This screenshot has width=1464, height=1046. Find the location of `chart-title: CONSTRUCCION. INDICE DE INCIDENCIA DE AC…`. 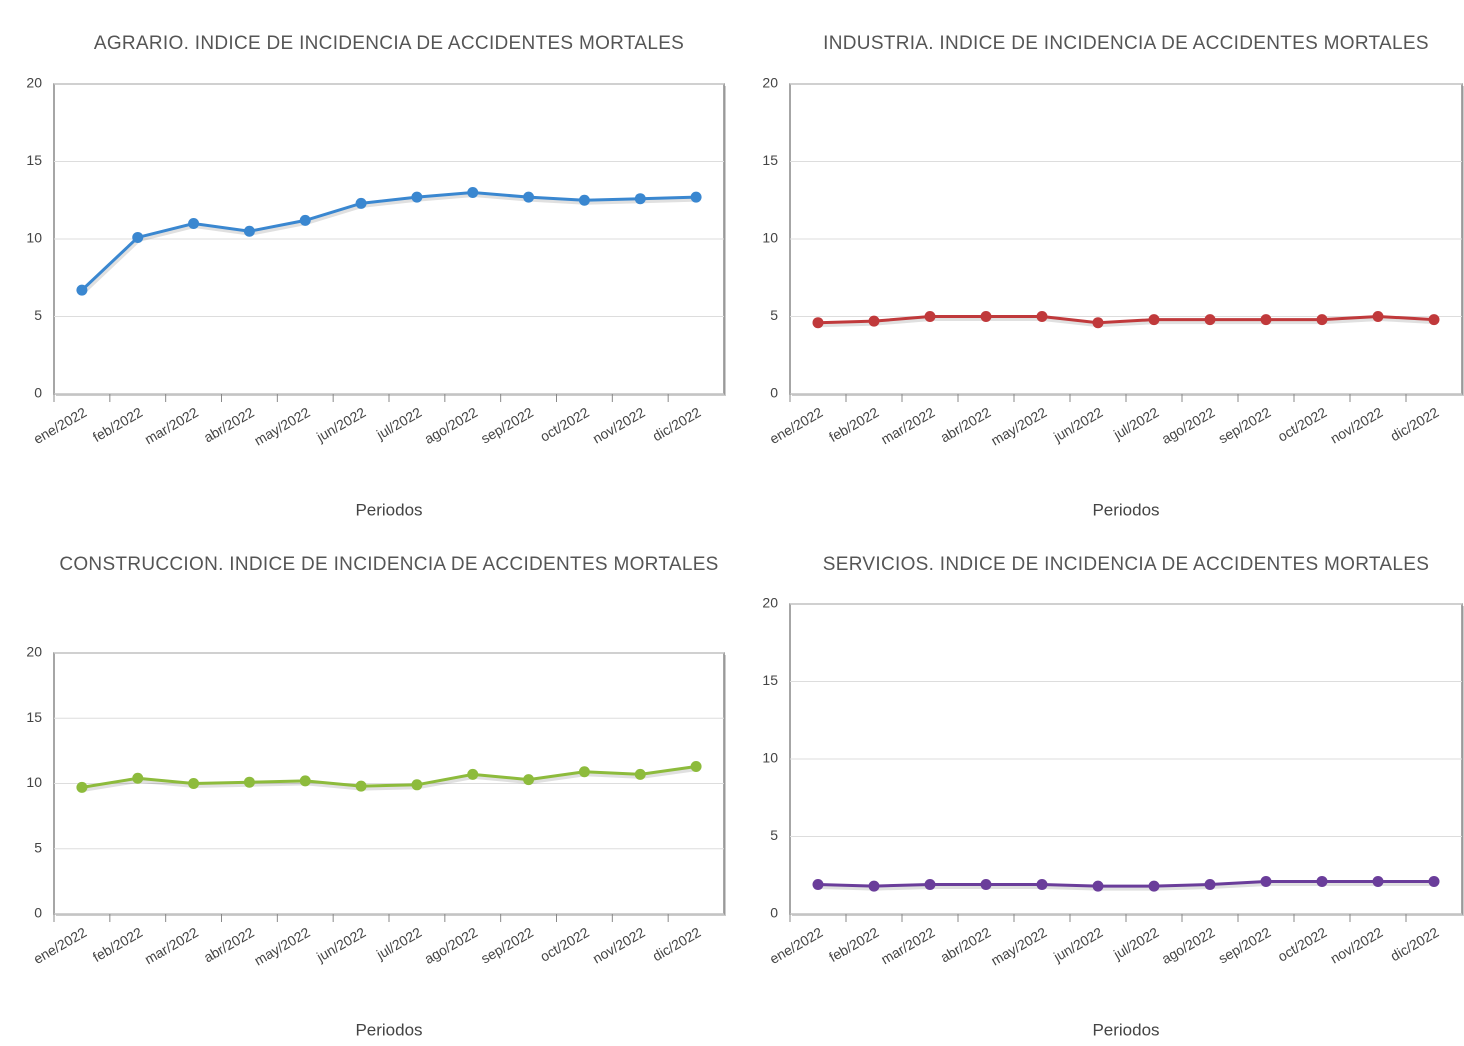

chart-title: CONSTRUCCION. INDICE DE INCIDENCIA DE AC… is located at coordinates (389, 564).